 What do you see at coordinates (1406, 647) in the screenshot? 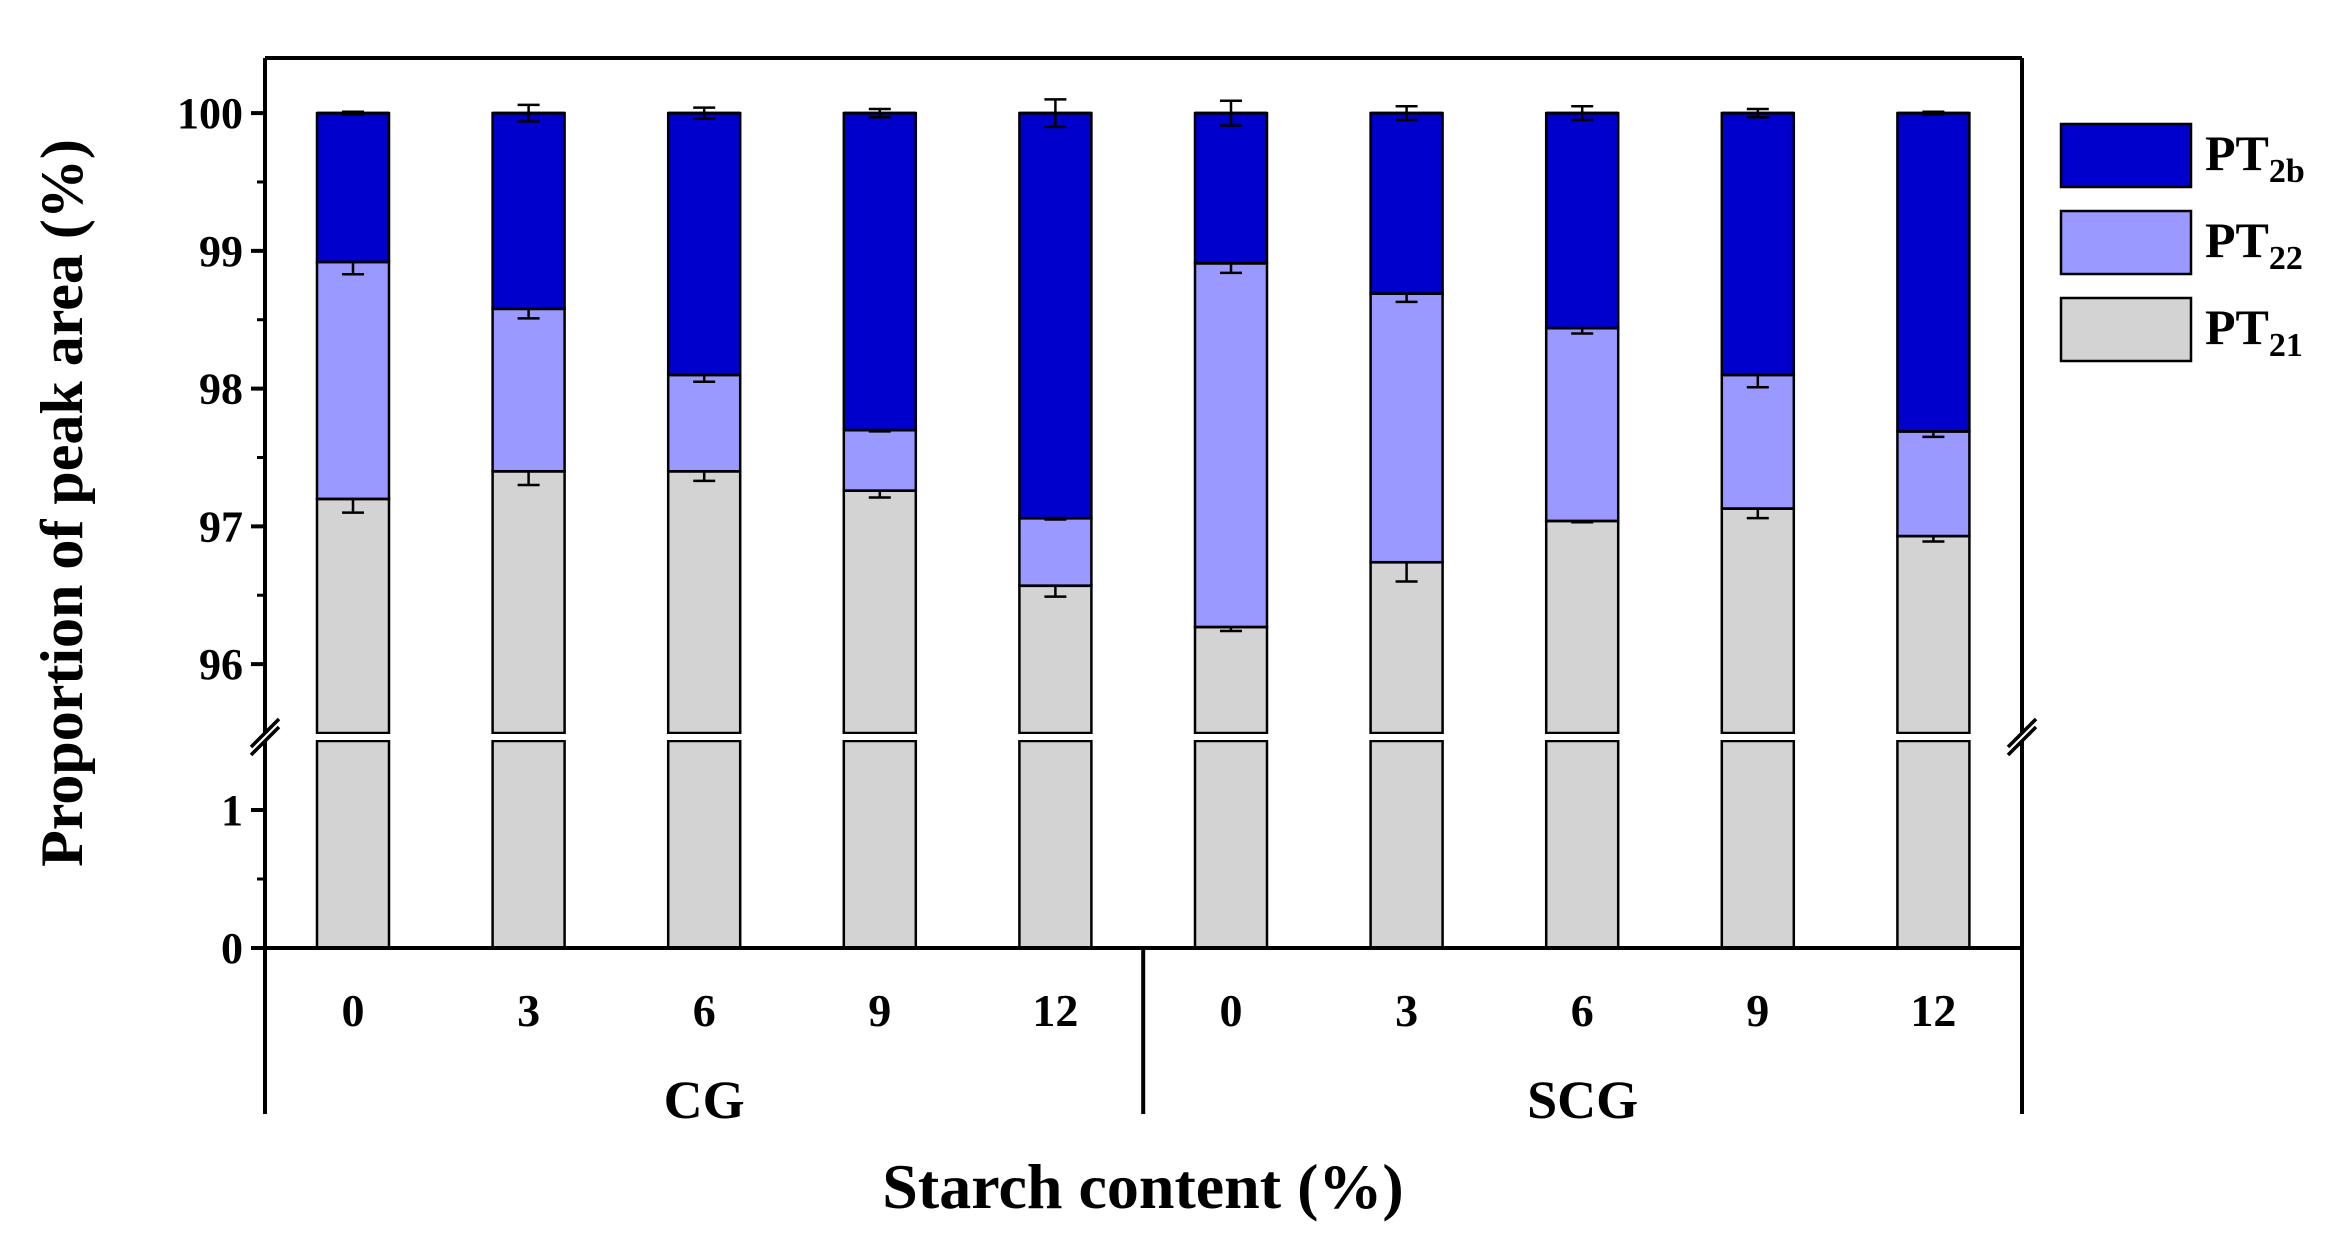
I see `bar-pt21-scg-3-upper` at bounding box center [1406, 647].